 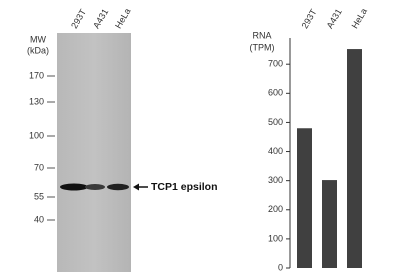 I want to click on lane-label: 293T, so click(x=78, y=18).